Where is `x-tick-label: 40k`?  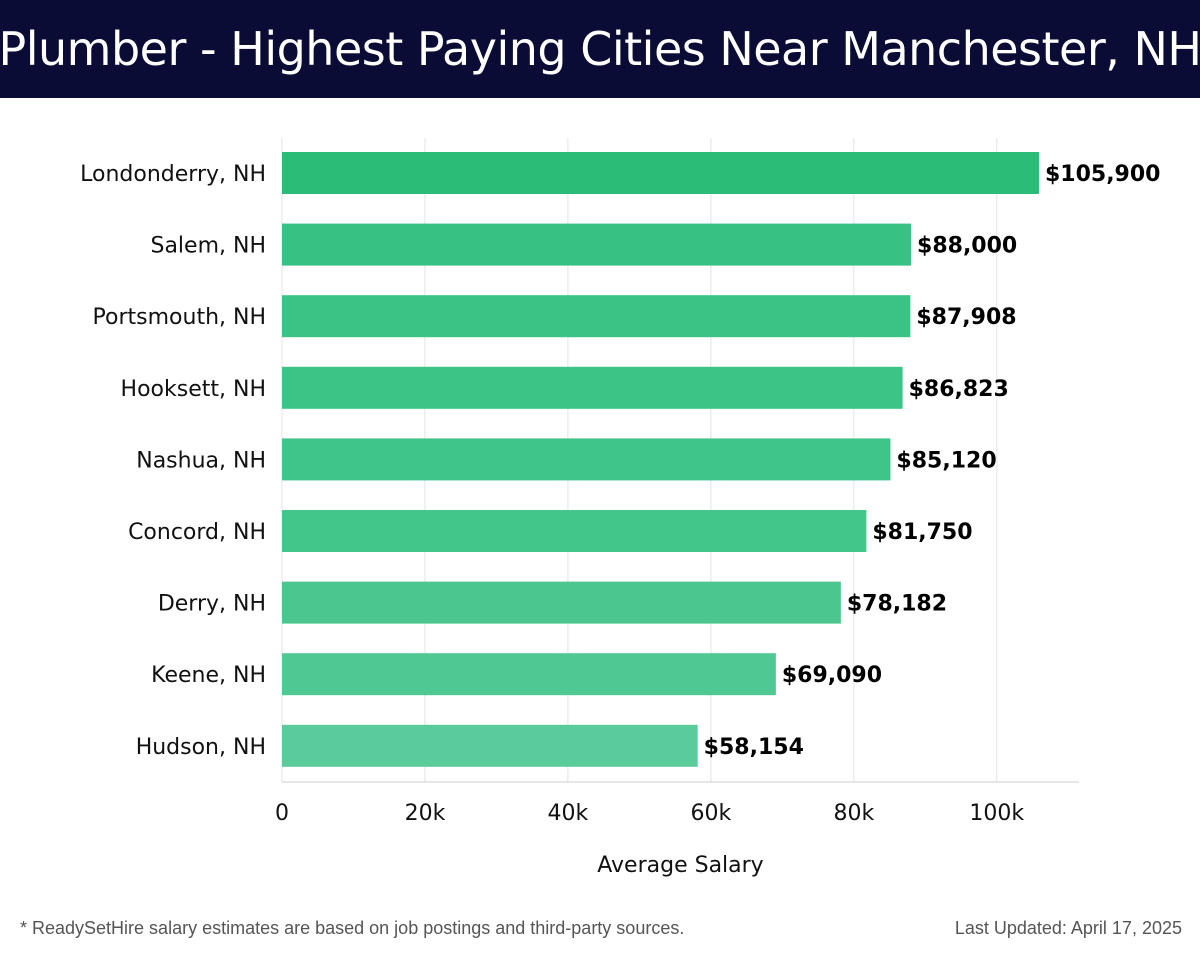
x-tick-label: 40k is located at coordinates (568, 813).